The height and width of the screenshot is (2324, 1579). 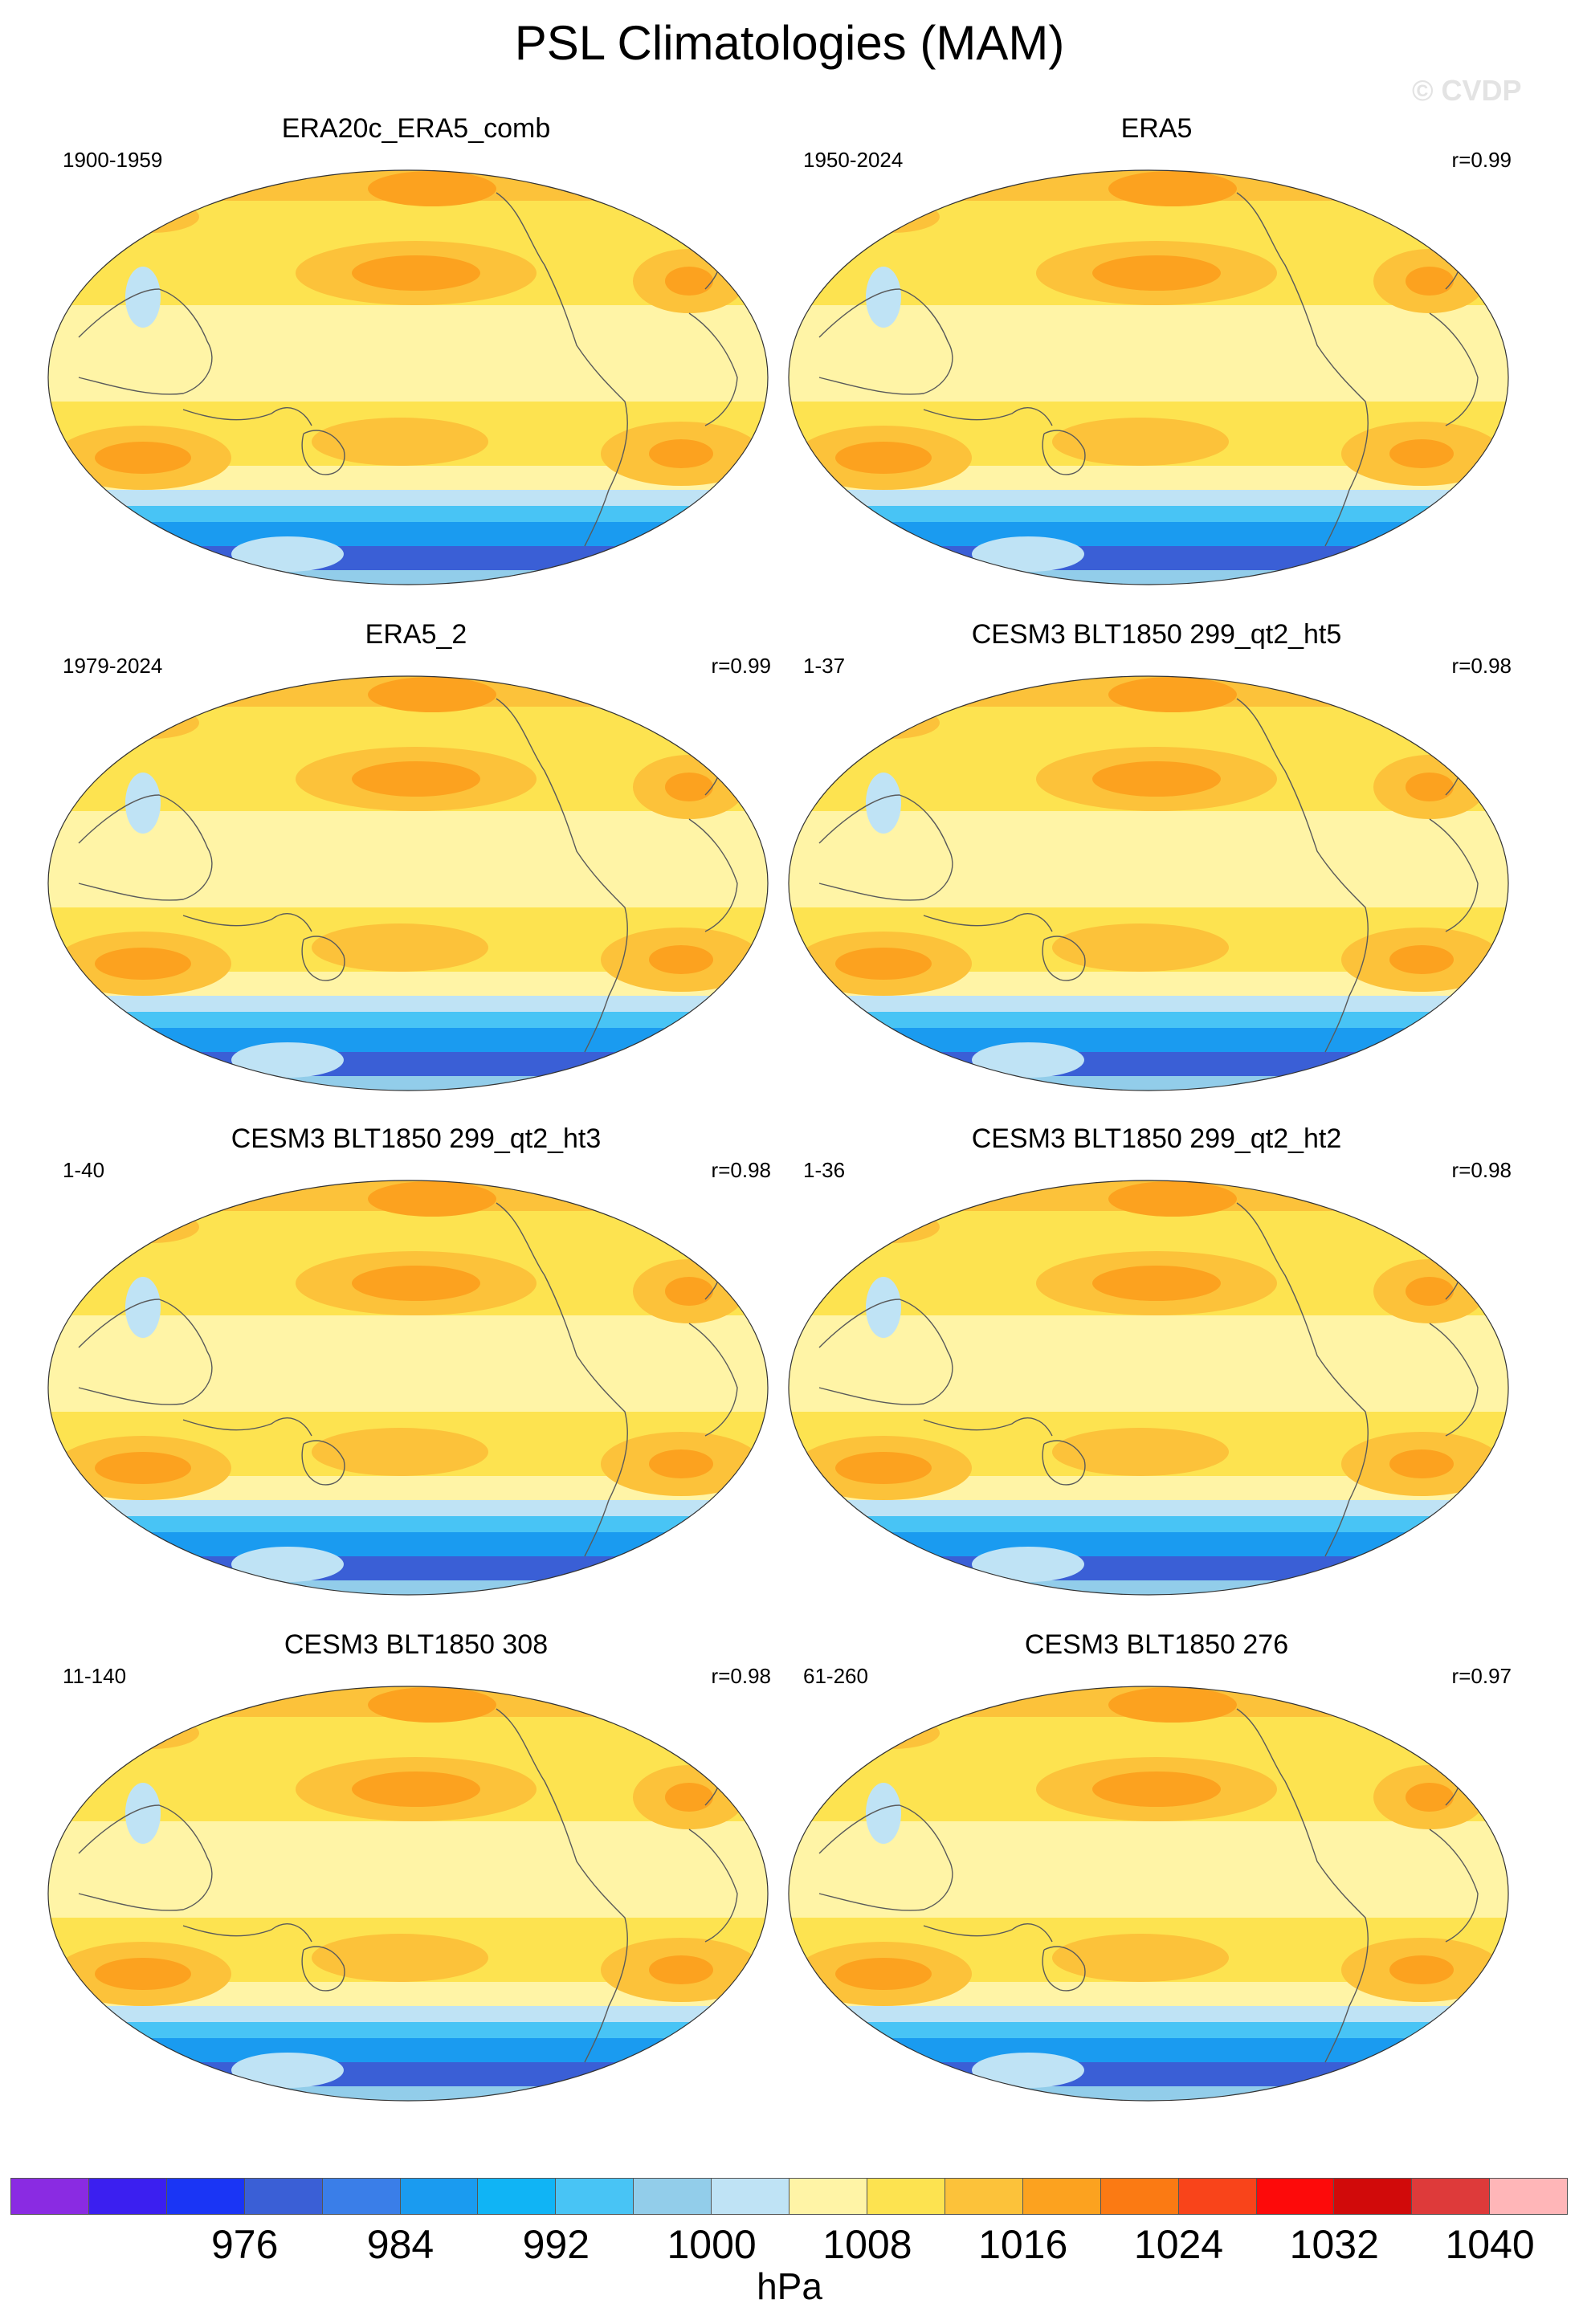 I want to click on map-panel: CESM3 BLT1850 308 11-140 r=0.98, so click(x=416, y=1869).